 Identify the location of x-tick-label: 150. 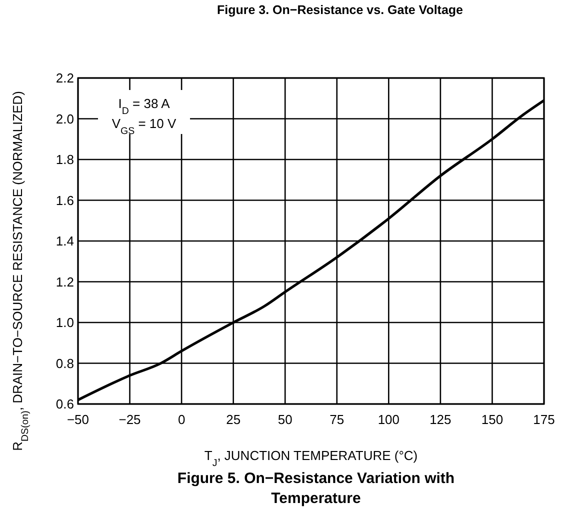
(492, 419).